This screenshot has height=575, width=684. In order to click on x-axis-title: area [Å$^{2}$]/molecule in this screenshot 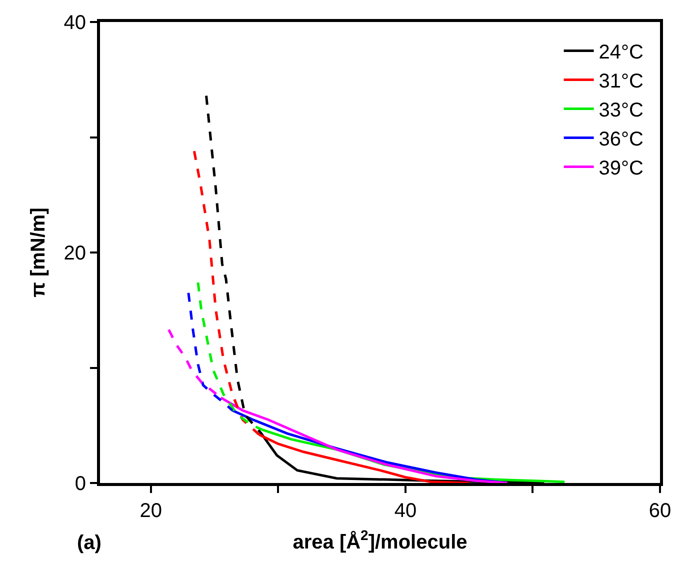, I will do `click(380, 540)`.